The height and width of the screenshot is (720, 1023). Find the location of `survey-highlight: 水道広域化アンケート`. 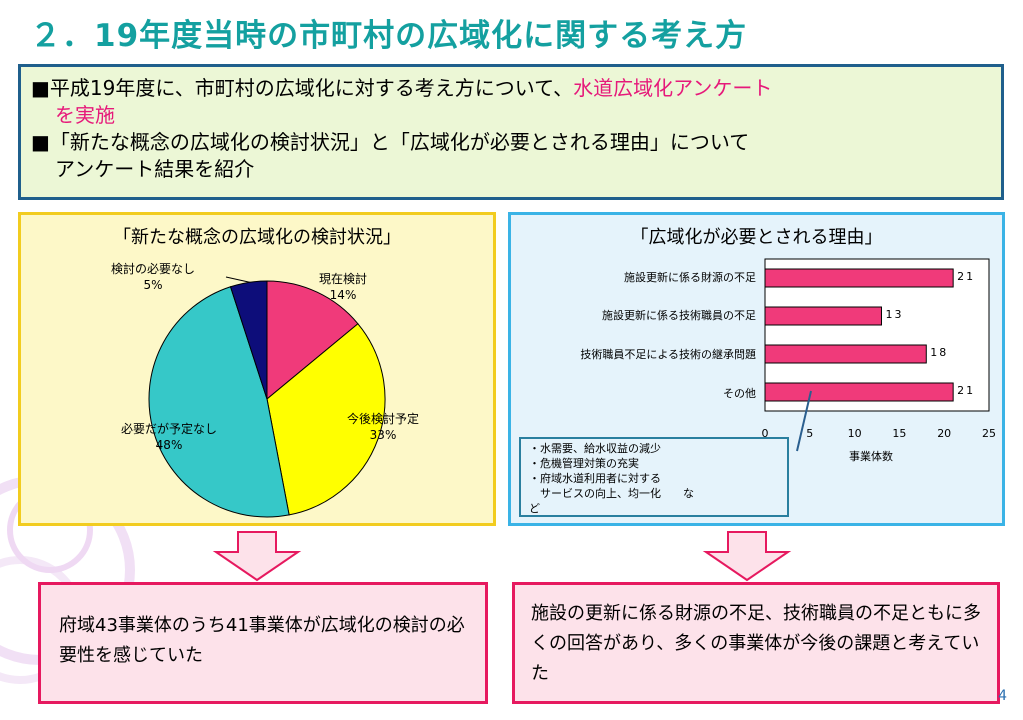

survey-highlight: 水道広域化アンケート is located at coordinates (673, 88).